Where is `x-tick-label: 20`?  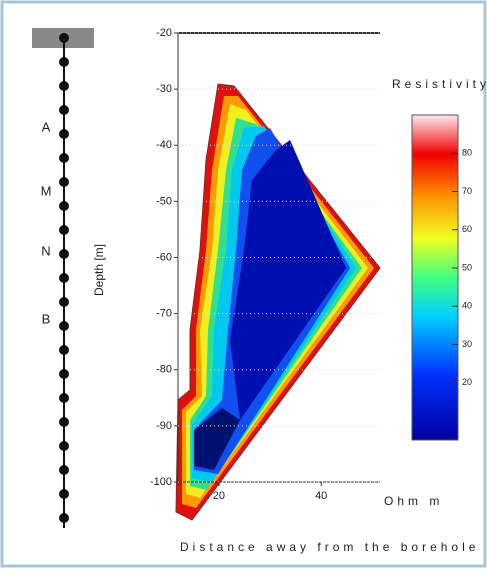 x-tick-label: 20 is located at coordinates (219, 496).